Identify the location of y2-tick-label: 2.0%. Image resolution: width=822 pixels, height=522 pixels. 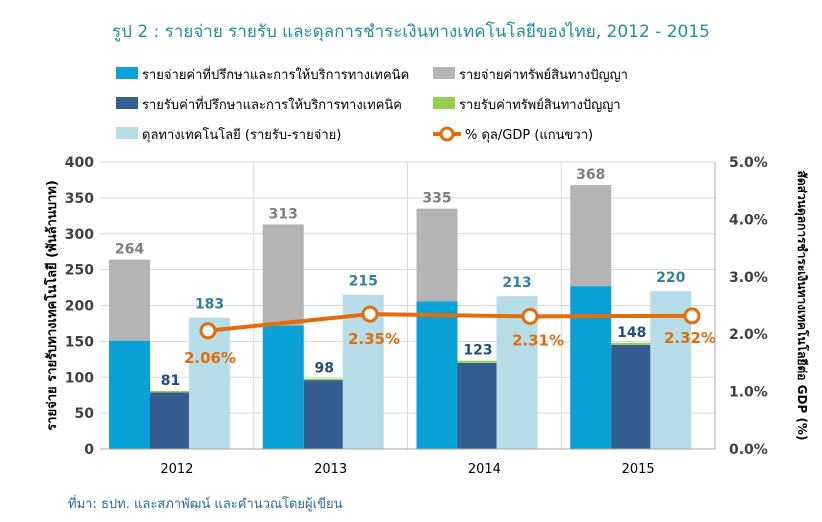
(748, 335).